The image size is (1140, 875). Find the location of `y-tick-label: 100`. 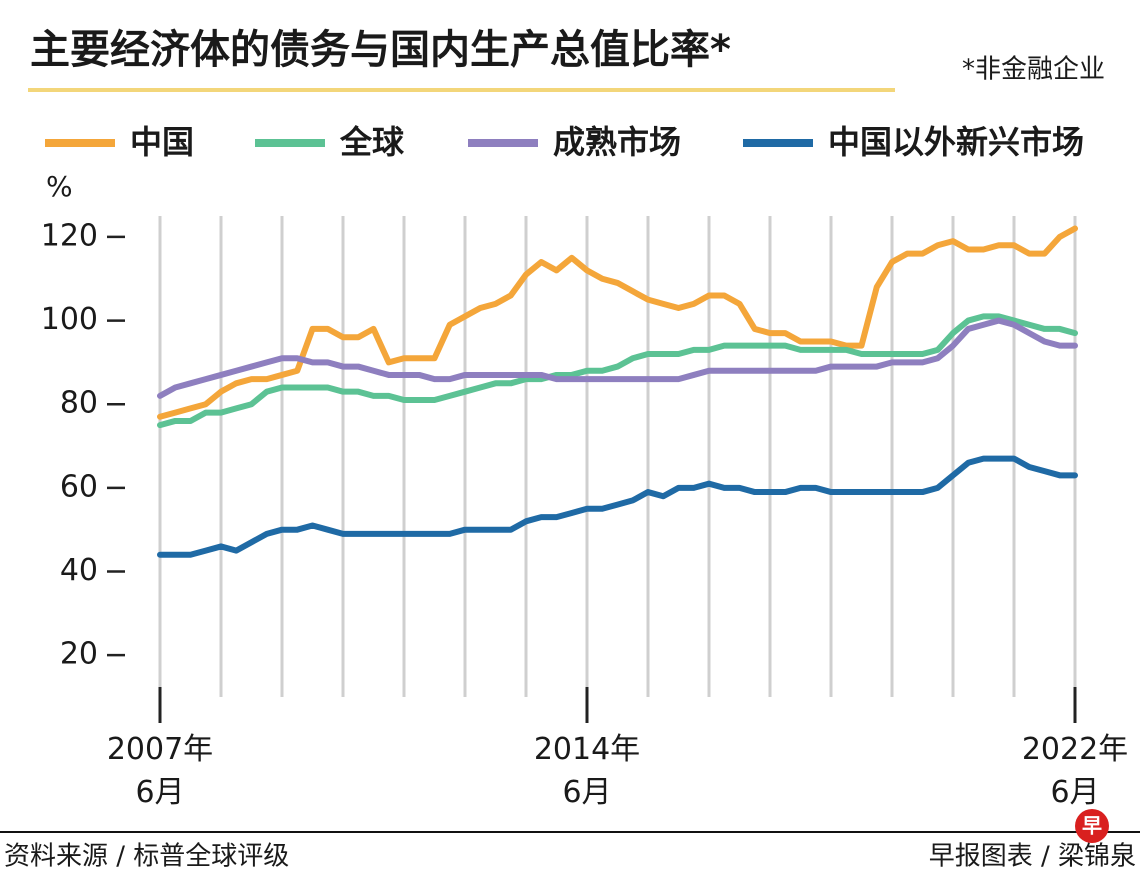

y-tick-label: 100 is located at coordinates (69, 319).